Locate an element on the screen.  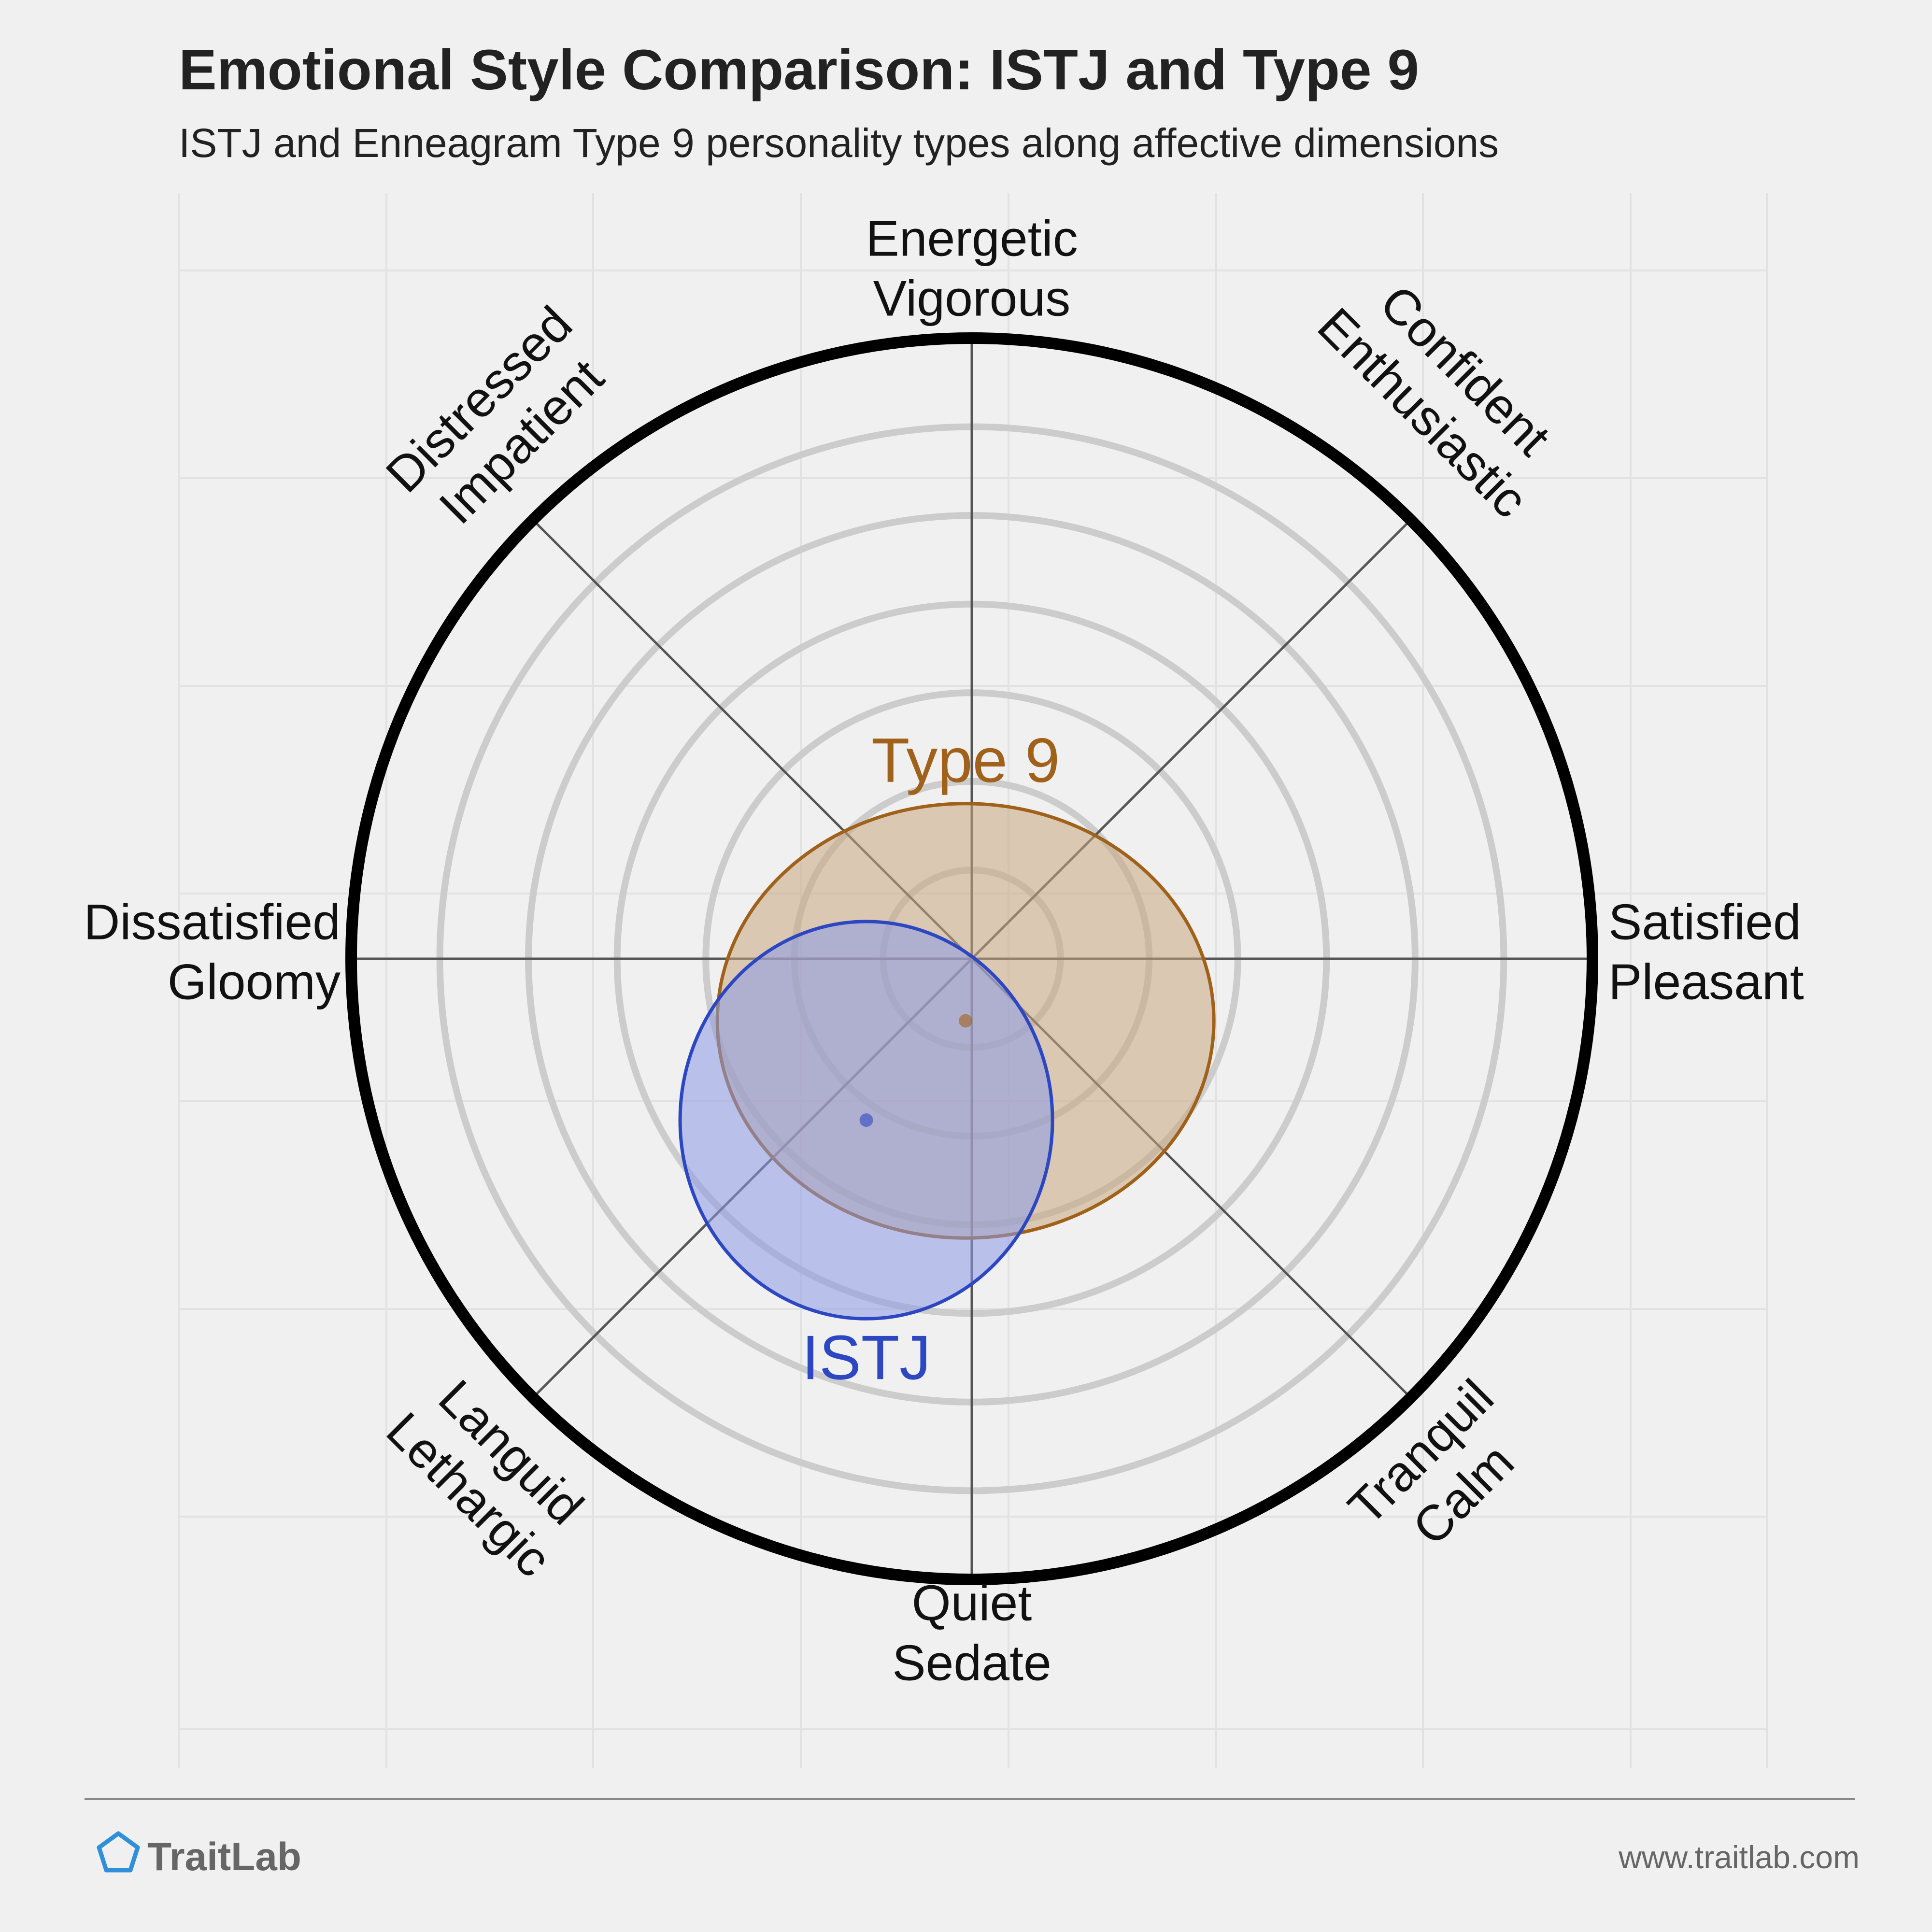
axis-label-line: Dissatisfied is located at coordinates (212, 922).